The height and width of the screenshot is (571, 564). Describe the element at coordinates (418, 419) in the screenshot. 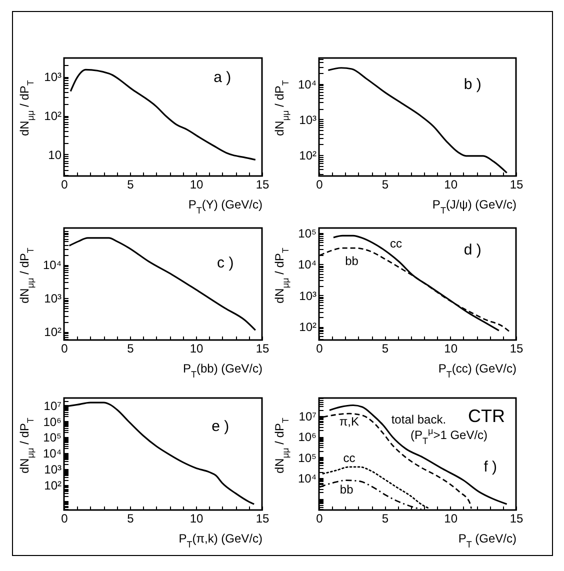

I see `series-label: total back.` at that location.